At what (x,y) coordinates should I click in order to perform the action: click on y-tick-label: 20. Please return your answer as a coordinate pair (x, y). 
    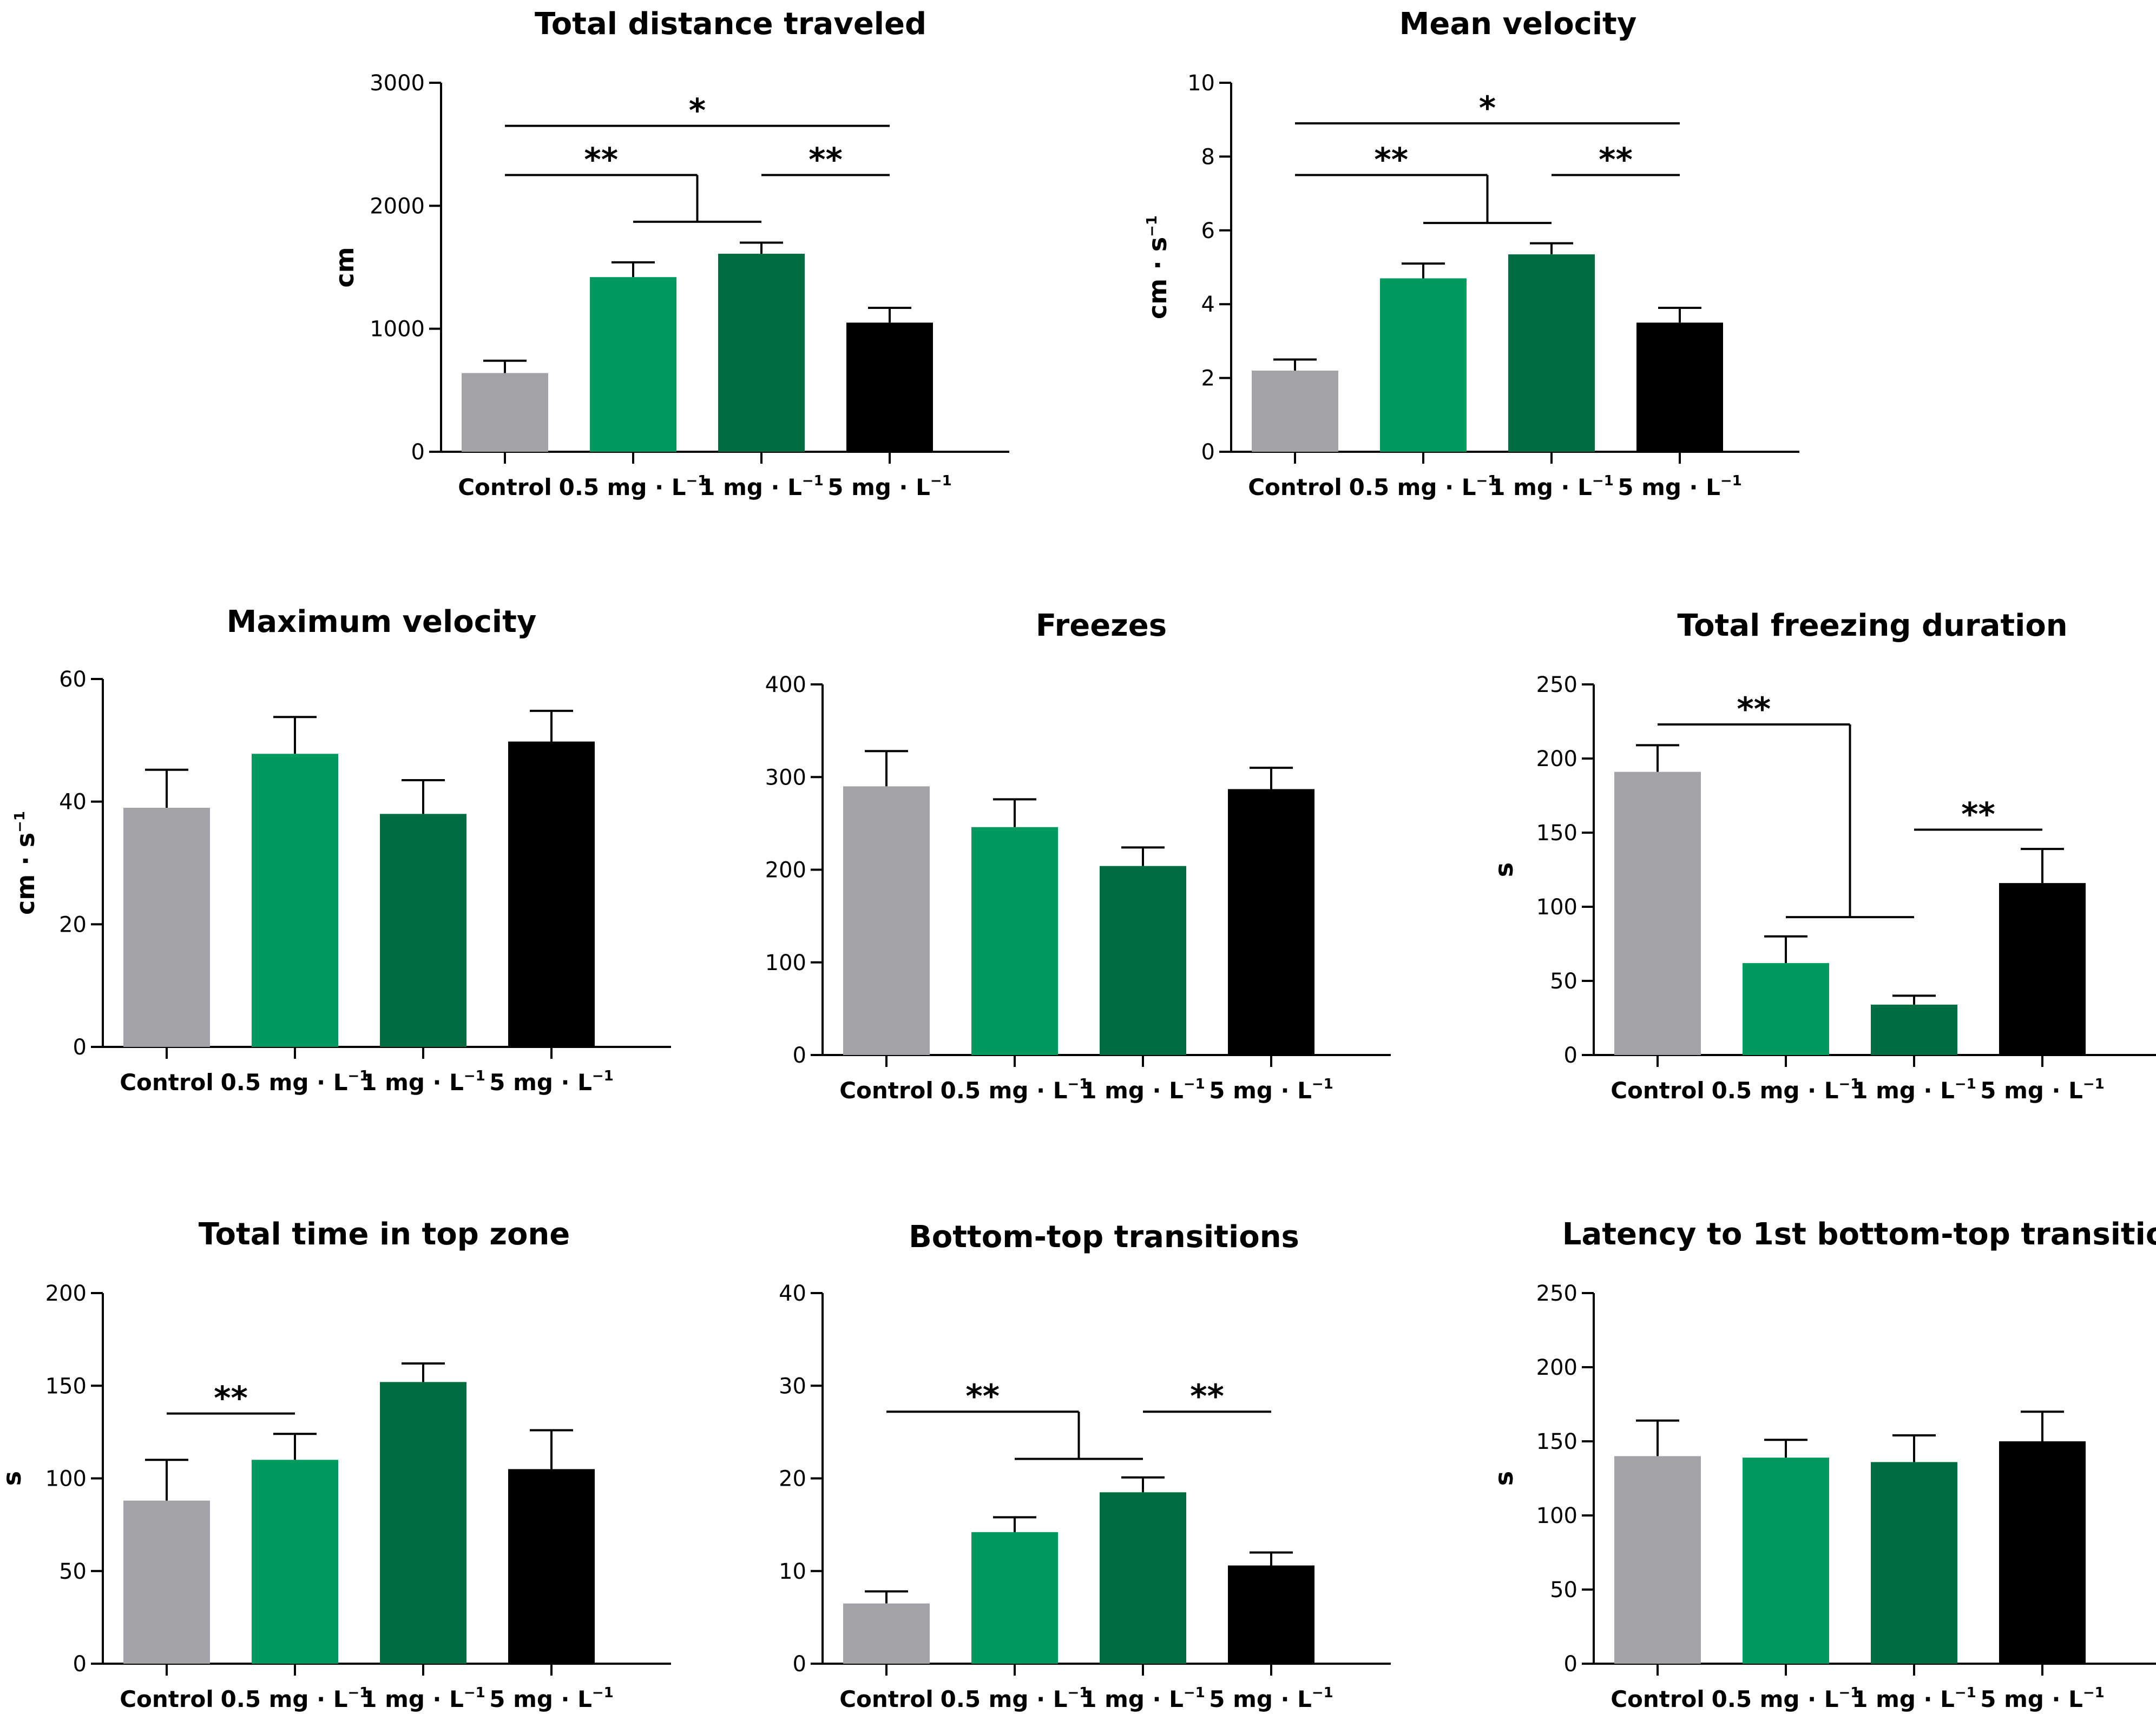
    Looking at the image, I should click on (792, 1479).